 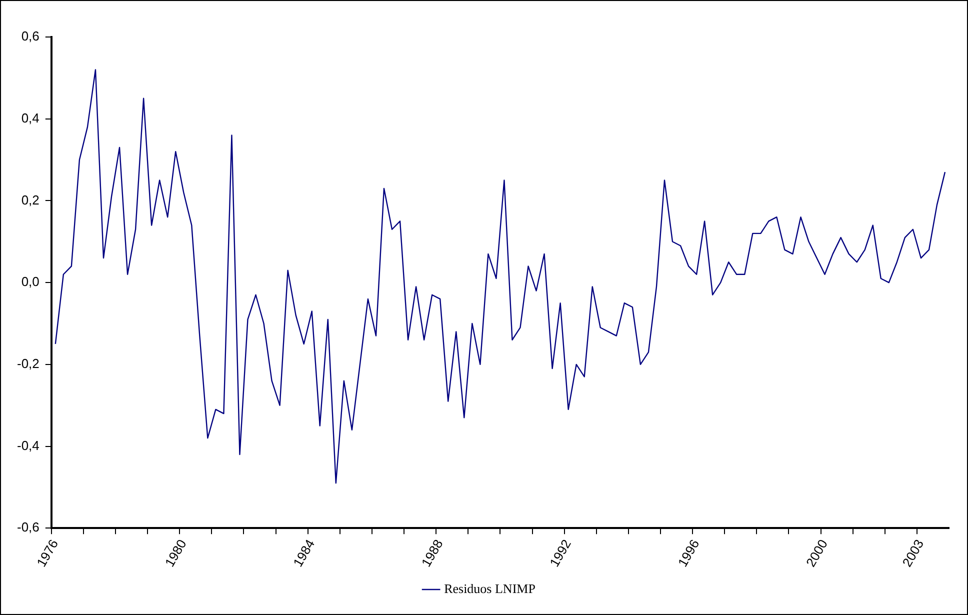 What do you see at coordinates (28, 527) in the screenshot?
I see `y-tick-label: -0,6` at bounding box center [28, 527].